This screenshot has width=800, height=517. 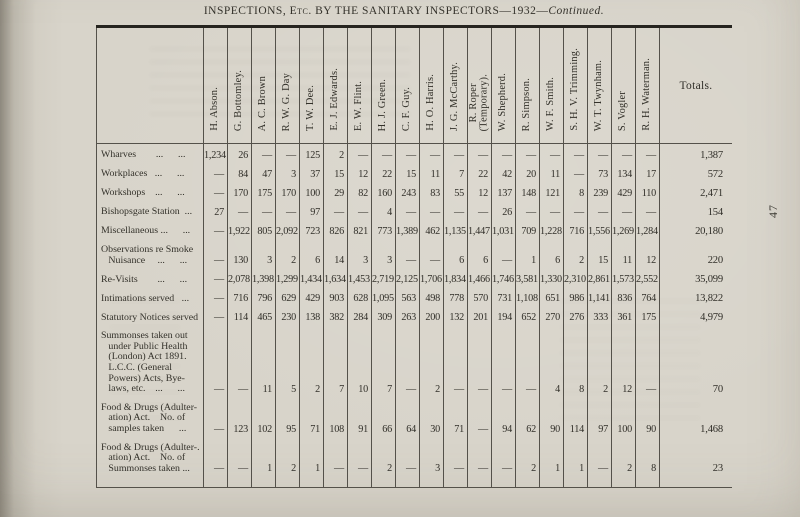 I want to click on row-total-cell: 1,387, so click(x=695, y=153).